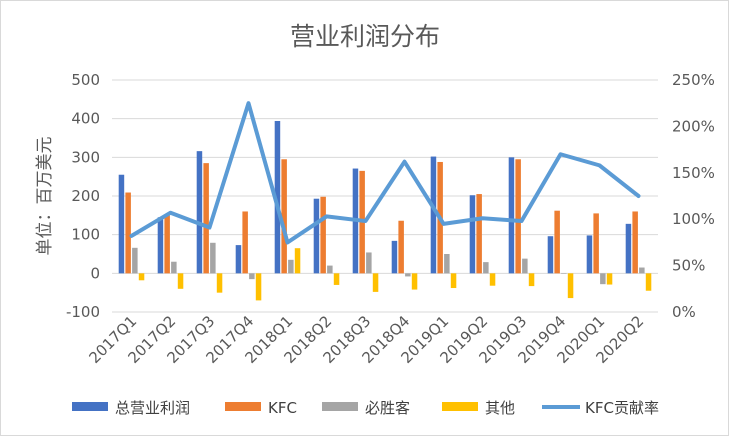  Describe the element at coordinates (95, 273) in the screenshot. I see `y-tick-label: 0` at that location.